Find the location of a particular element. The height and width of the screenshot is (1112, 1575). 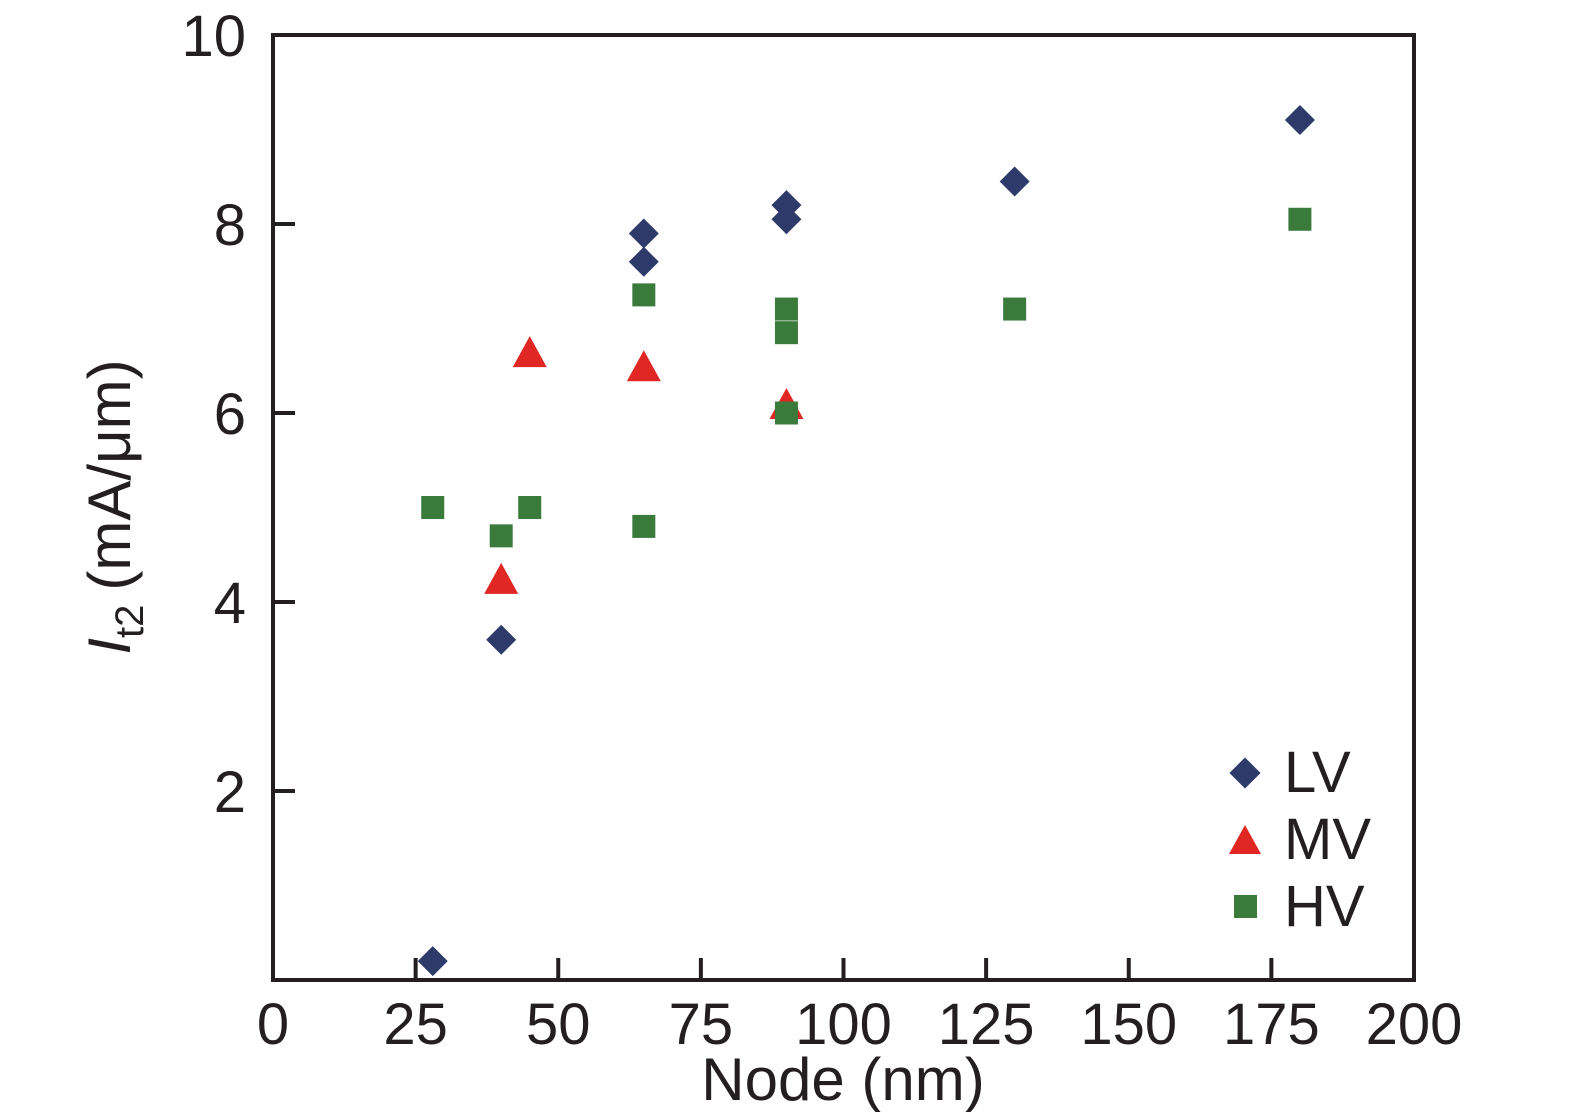

legend-label-hv: HV is located at coordinates (1324, 906).